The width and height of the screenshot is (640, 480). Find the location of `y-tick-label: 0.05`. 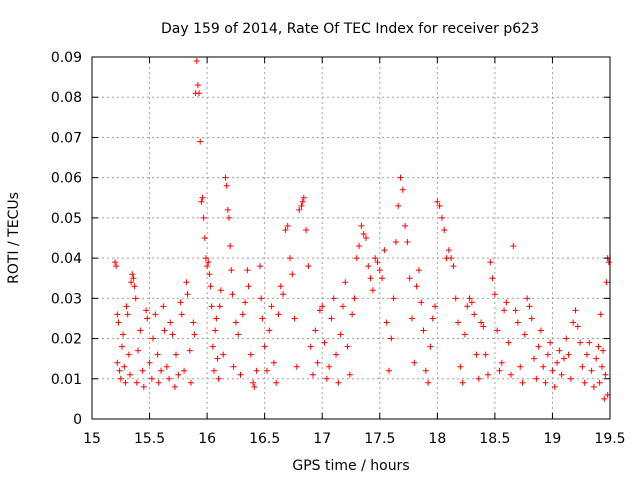

y-tick-label: 0.05 is located at coordinates (66, 219).